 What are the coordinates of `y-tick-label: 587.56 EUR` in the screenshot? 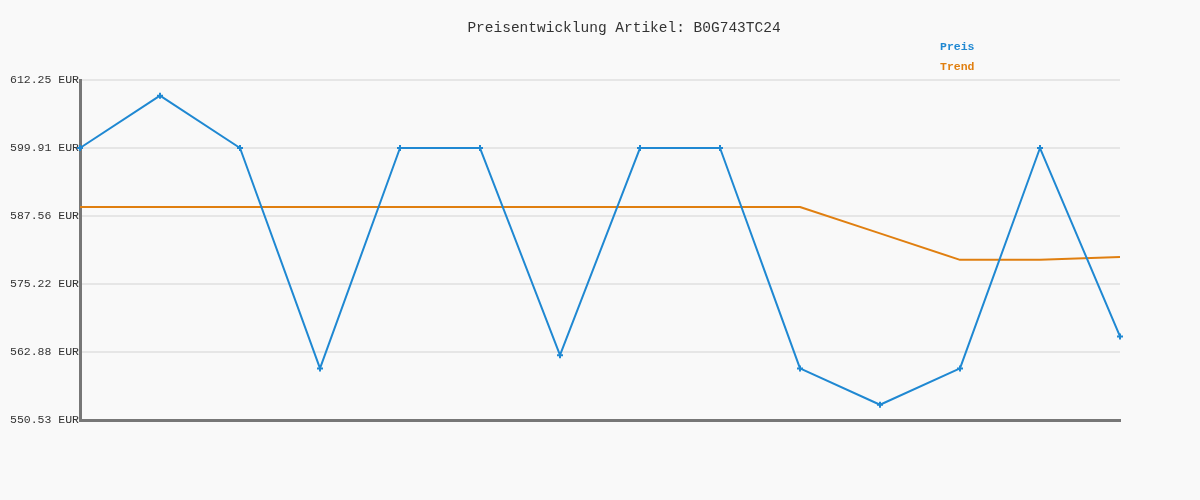 It's located at (44, 216).